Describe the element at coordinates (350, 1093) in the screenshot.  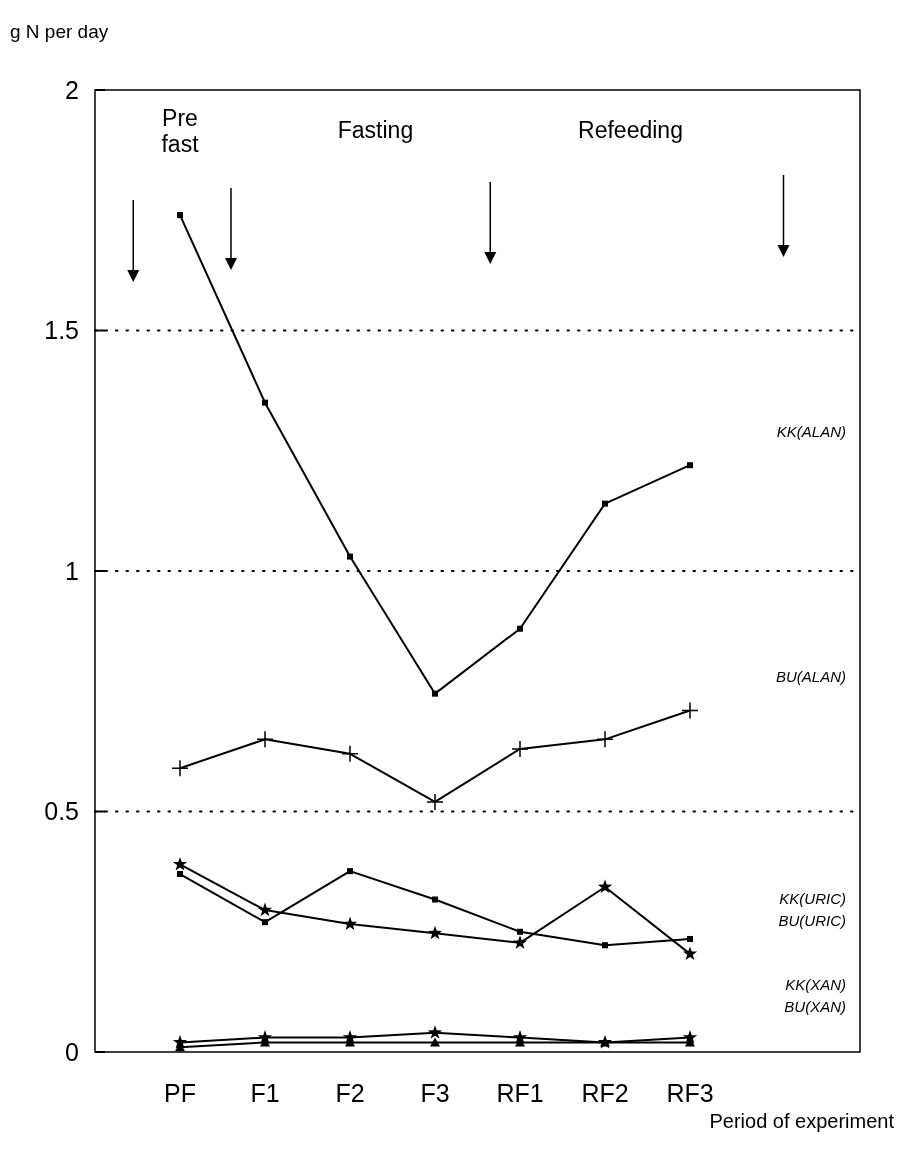
I see `x-tick-label: F2` at that location.